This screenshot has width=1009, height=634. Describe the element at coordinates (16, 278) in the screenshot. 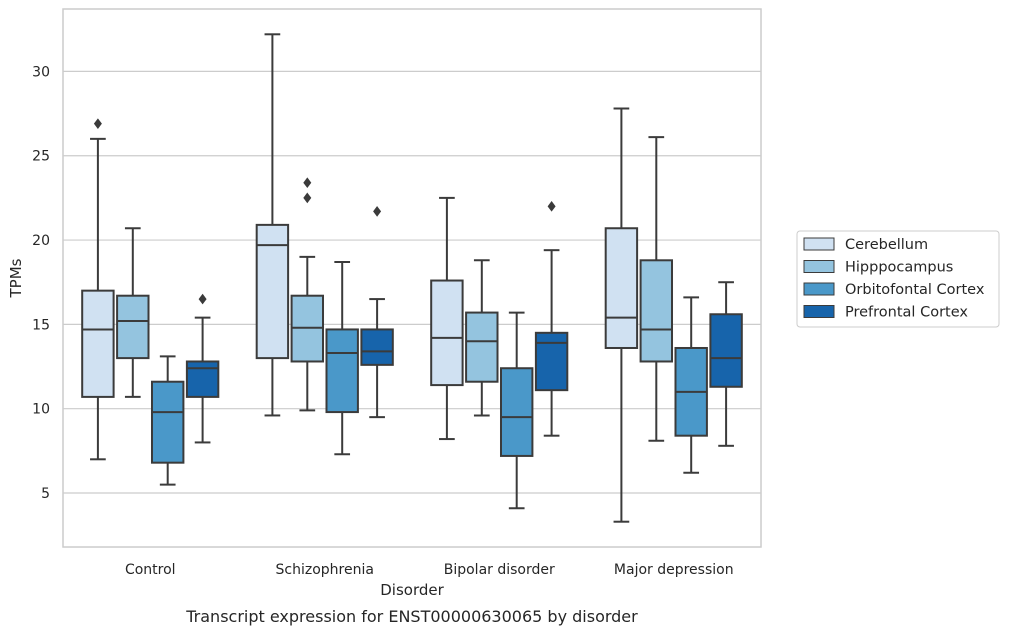

I see `y-axis-label: TPMs` at that location.